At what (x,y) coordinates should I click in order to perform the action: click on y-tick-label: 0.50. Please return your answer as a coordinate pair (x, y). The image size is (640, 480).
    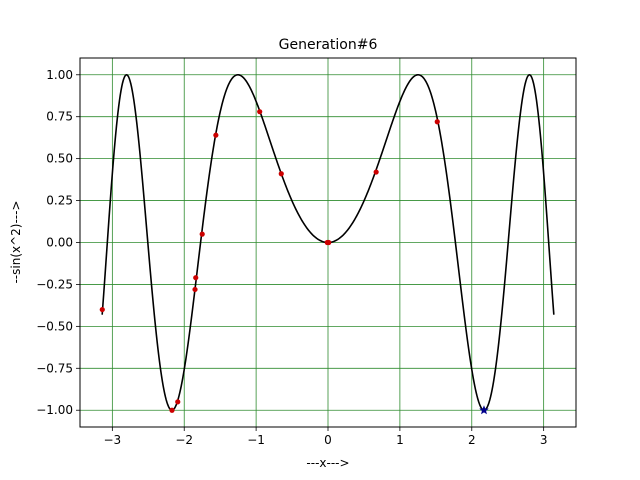
    Looking at the image, I should click on (59, 159).